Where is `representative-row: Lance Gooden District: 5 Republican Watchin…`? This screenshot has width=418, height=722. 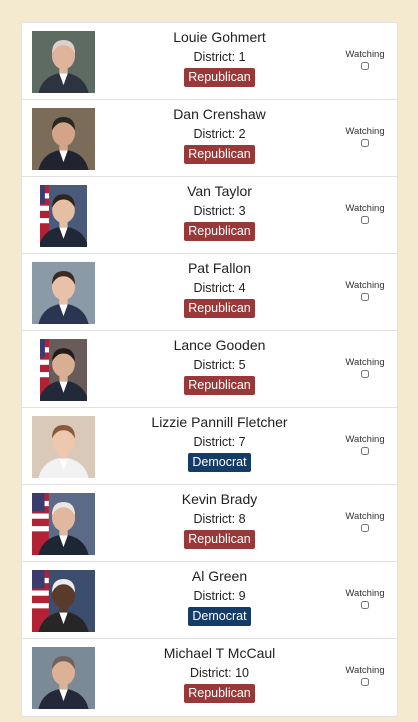 representative-row: Lance Gooden District: 5 Republican Watchin… is located at coordinates (209, 369).